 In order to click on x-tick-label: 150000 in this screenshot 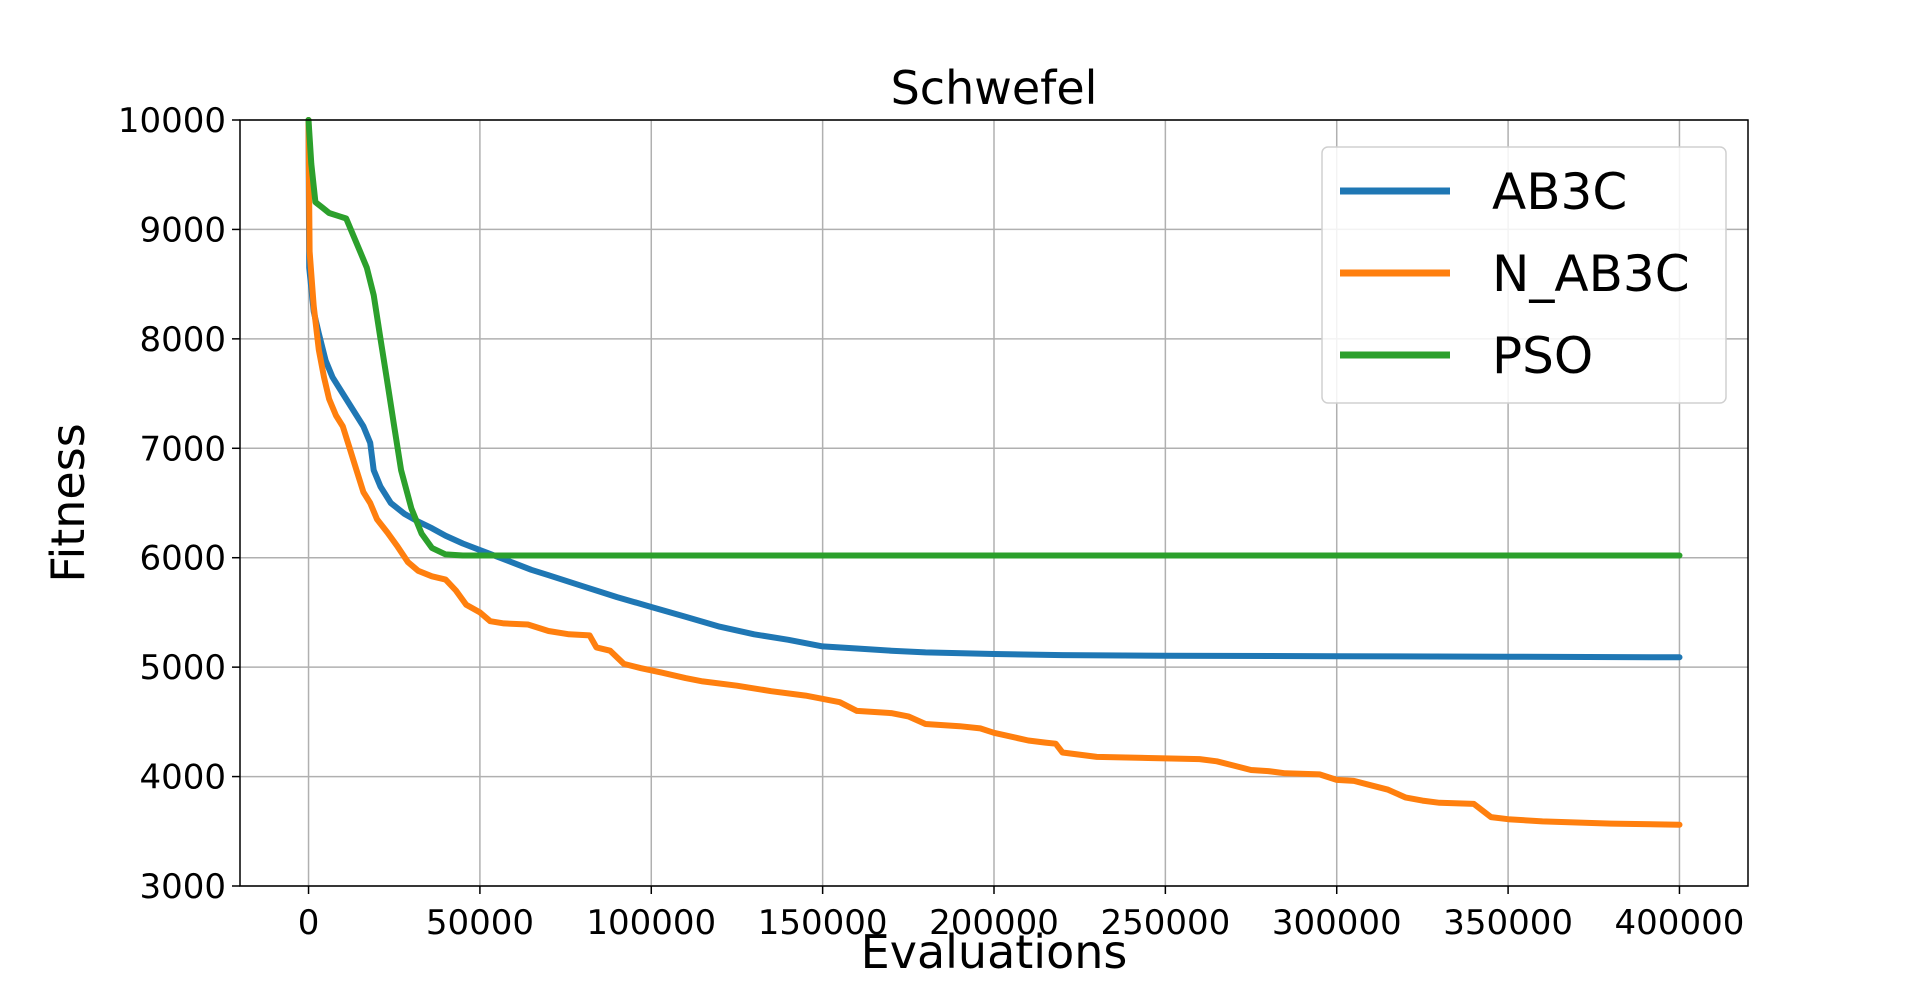, I will do `click(823, 923)`.